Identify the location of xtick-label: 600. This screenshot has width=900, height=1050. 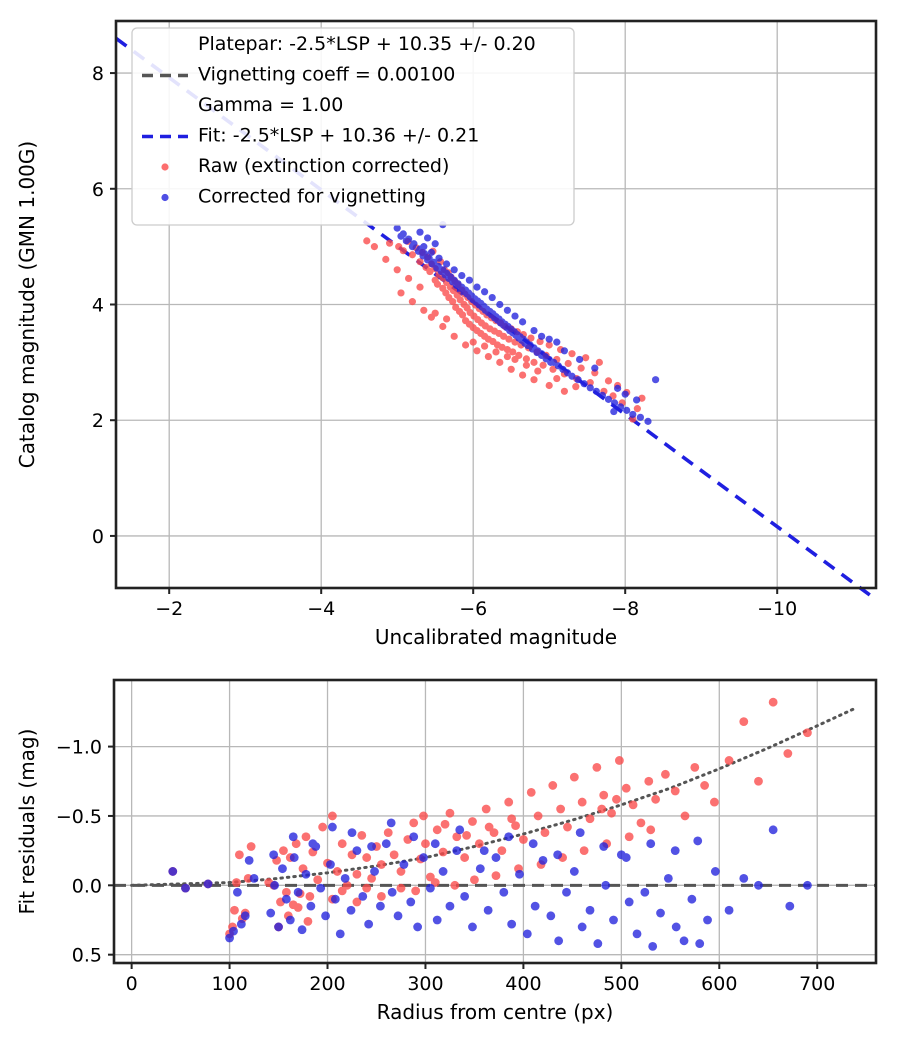
(719, 984).